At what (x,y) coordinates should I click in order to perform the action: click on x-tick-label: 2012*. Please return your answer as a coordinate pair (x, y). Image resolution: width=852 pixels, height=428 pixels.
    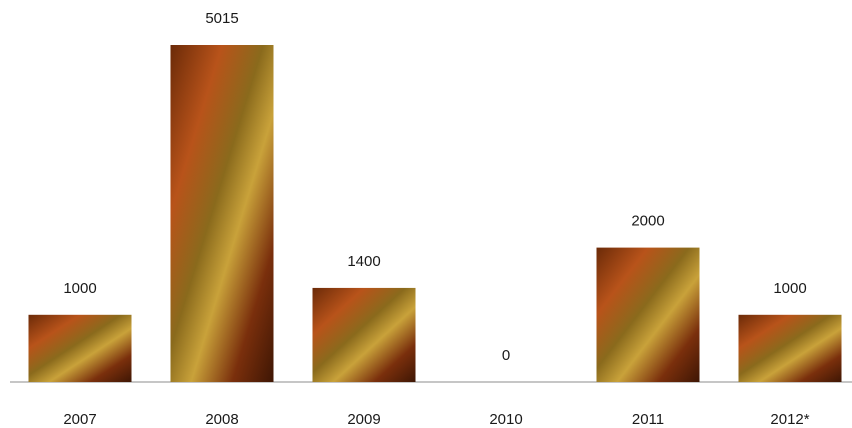
    Looking at the image, I should click on (789, 419).